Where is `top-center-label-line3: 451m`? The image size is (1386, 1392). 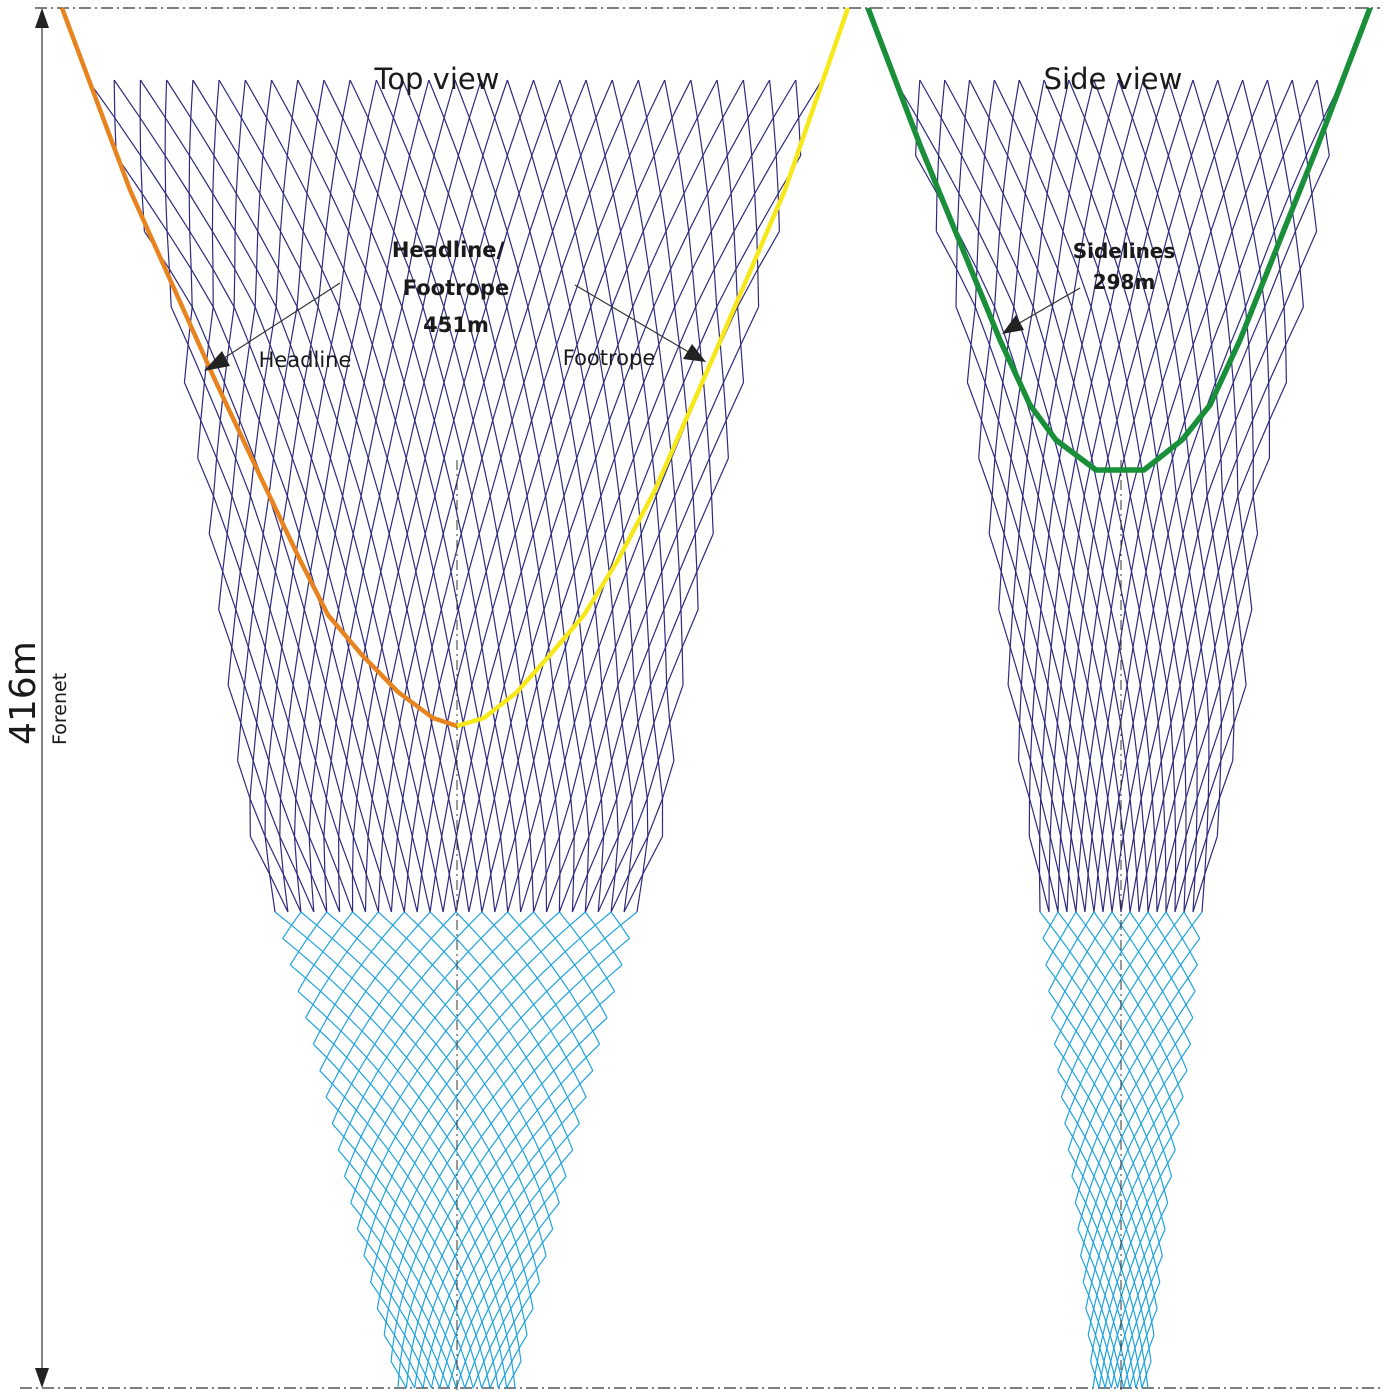
top-center-label-line3: 451m is located at coordinates (456, 325).